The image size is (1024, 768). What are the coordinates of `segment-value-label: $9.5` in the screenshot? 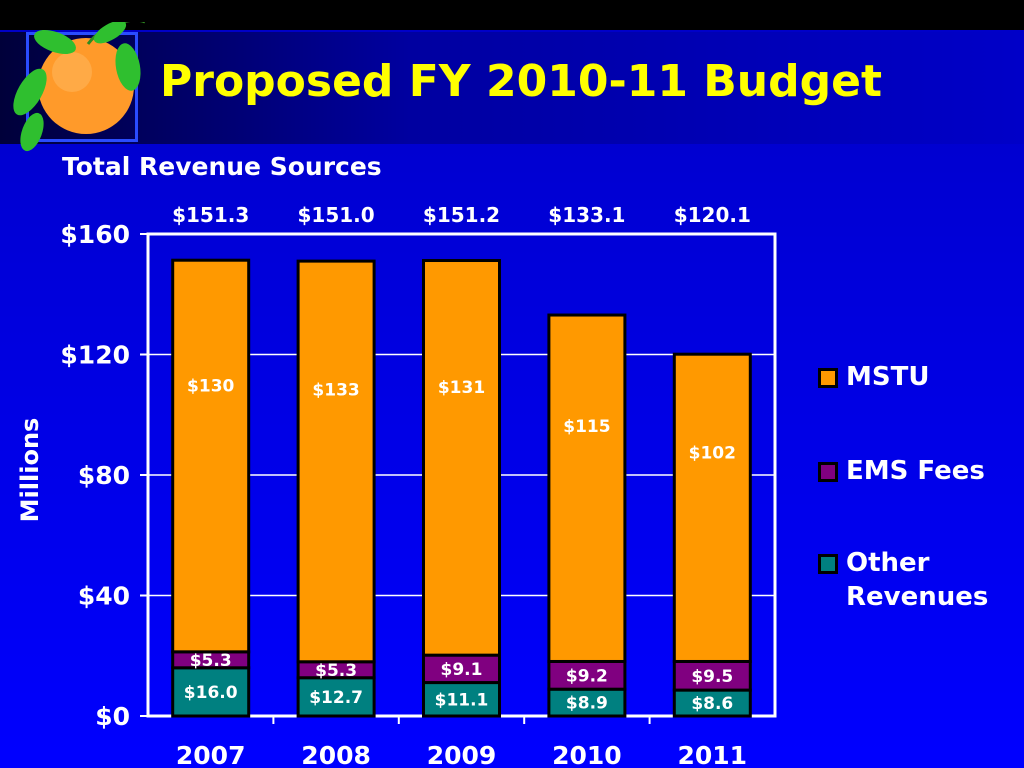 It's located at (712, 677).